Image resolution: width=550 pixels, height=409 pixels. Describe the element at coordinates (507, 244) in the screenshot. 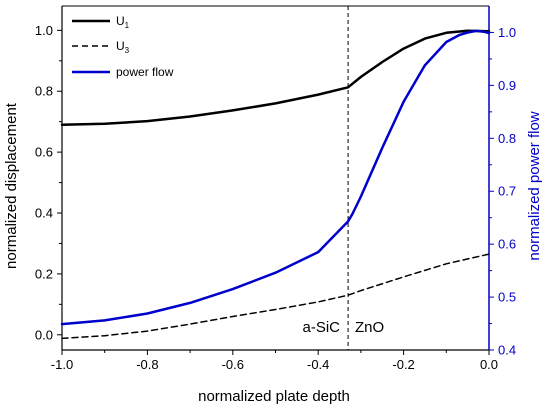

I see `y2-tick-label: 0.6` at that location.